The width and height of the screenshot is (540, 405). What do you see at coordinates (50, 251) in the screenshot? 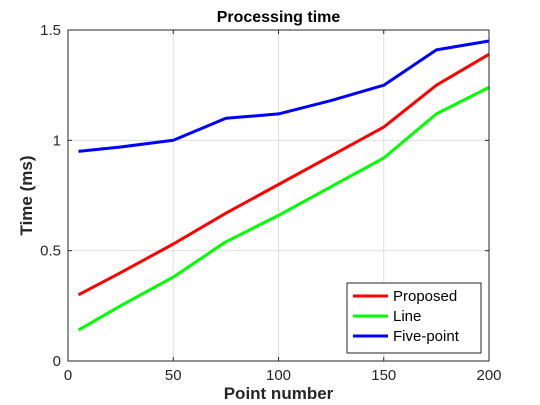
I see `y-tick-label: 0.5` at bounding box center [50, 251].